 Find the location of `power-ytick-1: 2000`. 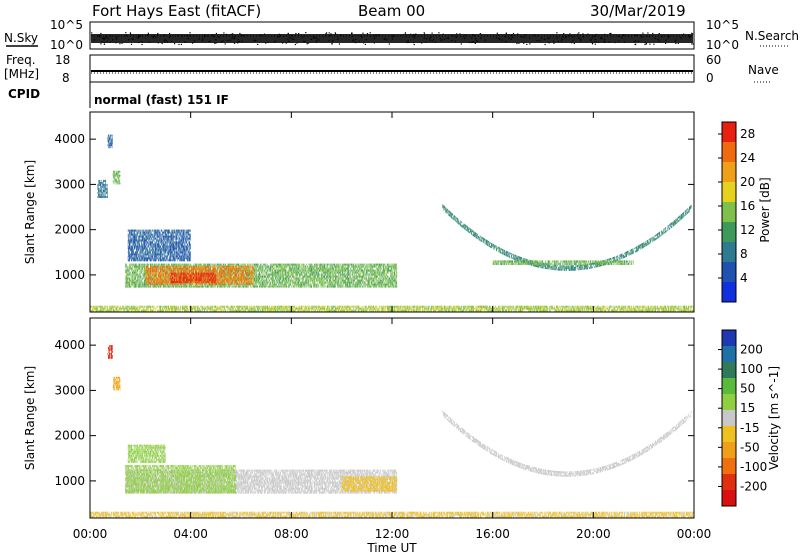

power-ytick-1: 2000 is located at coordinates (69, 230).